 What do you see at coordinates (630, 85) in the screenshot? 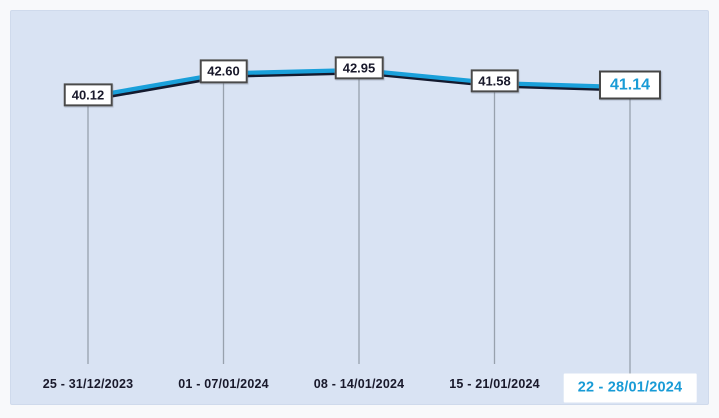
I see `data-point-value-label: 41.14` at bounding box center [630, 85].